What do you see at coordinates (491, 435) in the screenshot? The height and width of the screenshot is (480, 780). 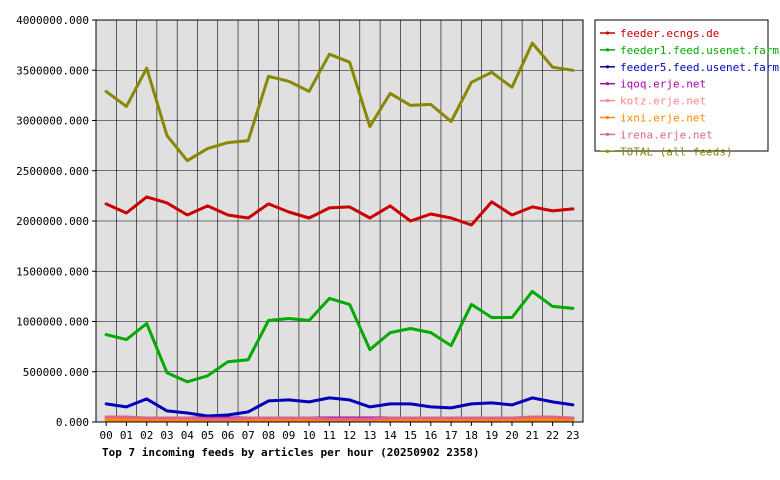 I see `x-tick-label: 19` at bounding box center [491, 435].